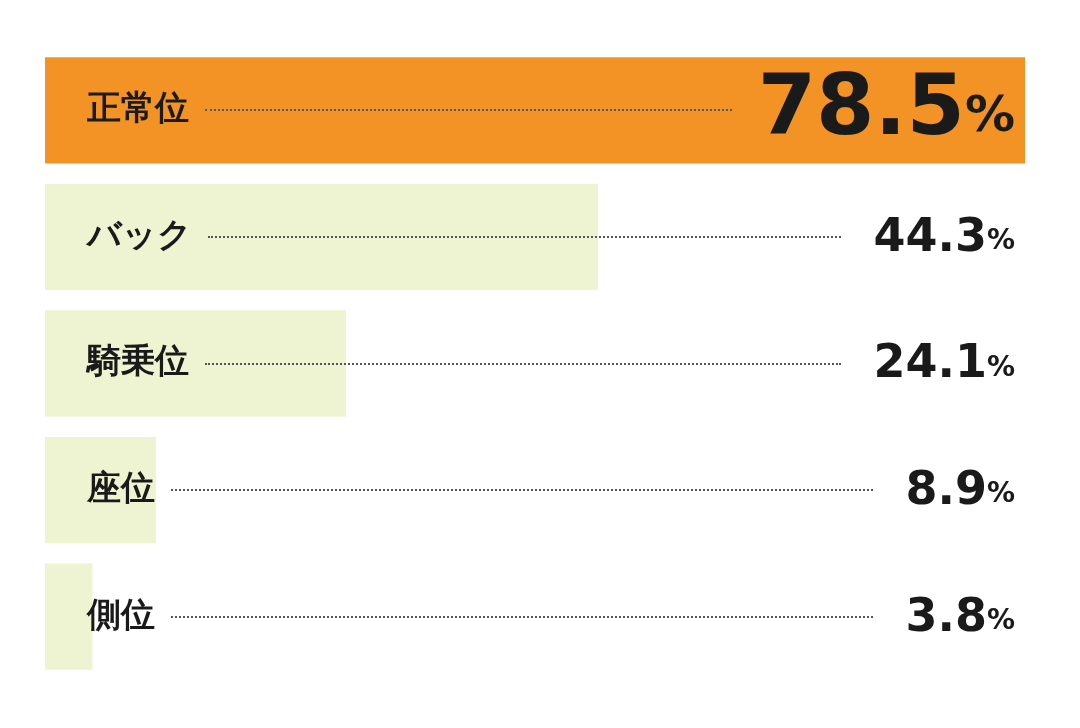 The image size is (1080, 728). I want to click on data-label: 3.8%, so click(960, 614).